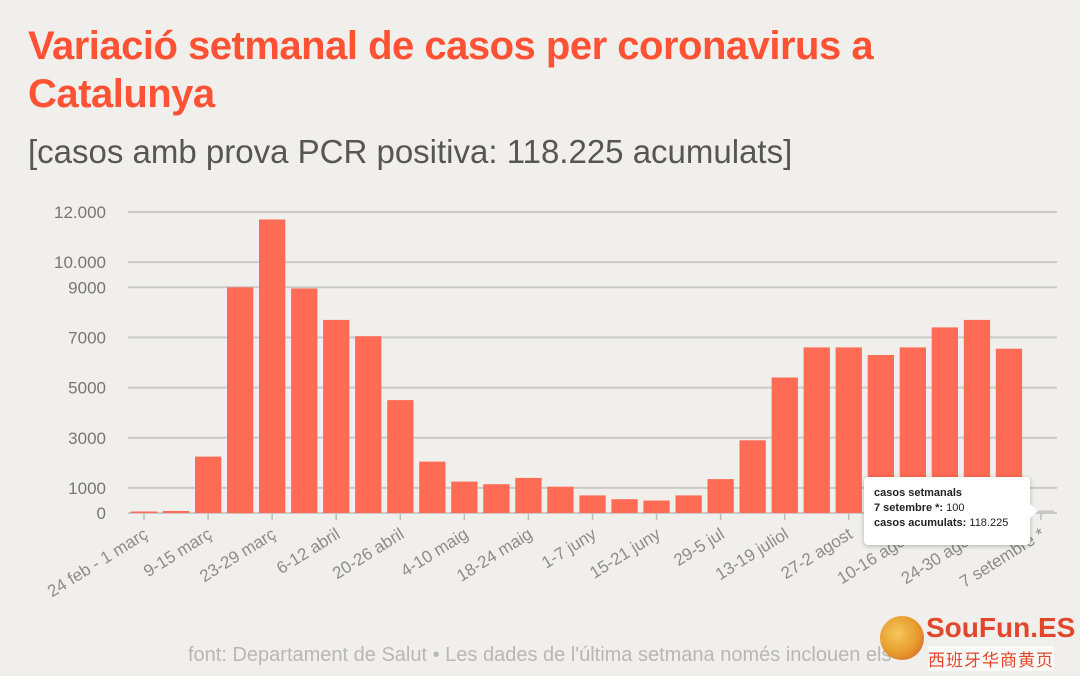 The height and width of the screenshot is (676, 1080). I want to click on tooltip-week-value: 100, so click(955, 508).